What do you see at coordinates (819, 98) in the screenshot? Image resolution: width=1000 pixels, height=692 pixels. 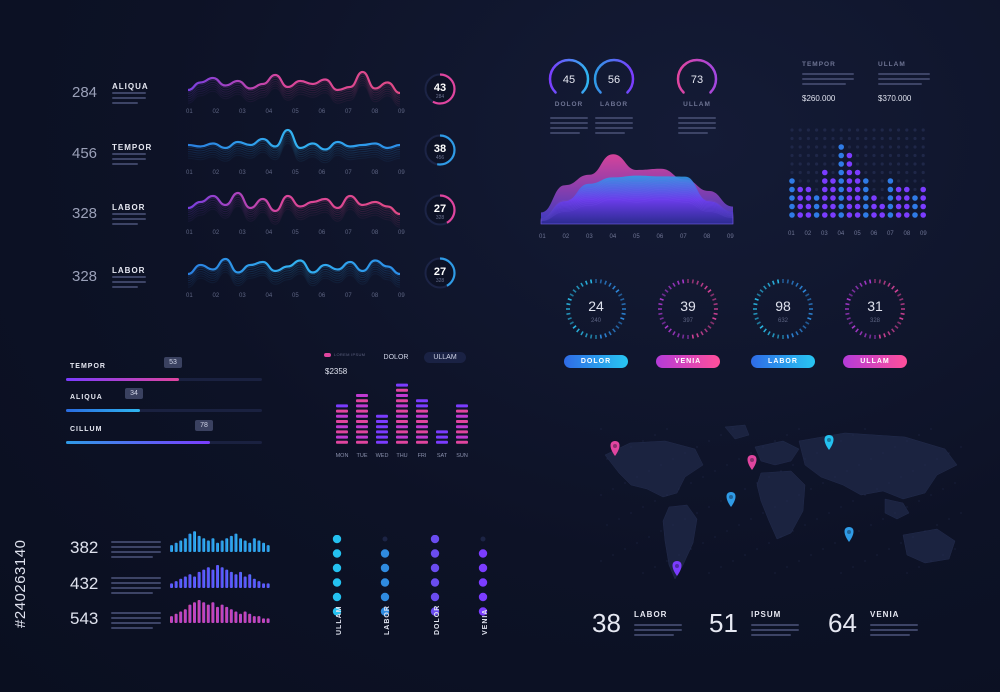 I see `price-value: $260.000` at bounding box center [819, 98].